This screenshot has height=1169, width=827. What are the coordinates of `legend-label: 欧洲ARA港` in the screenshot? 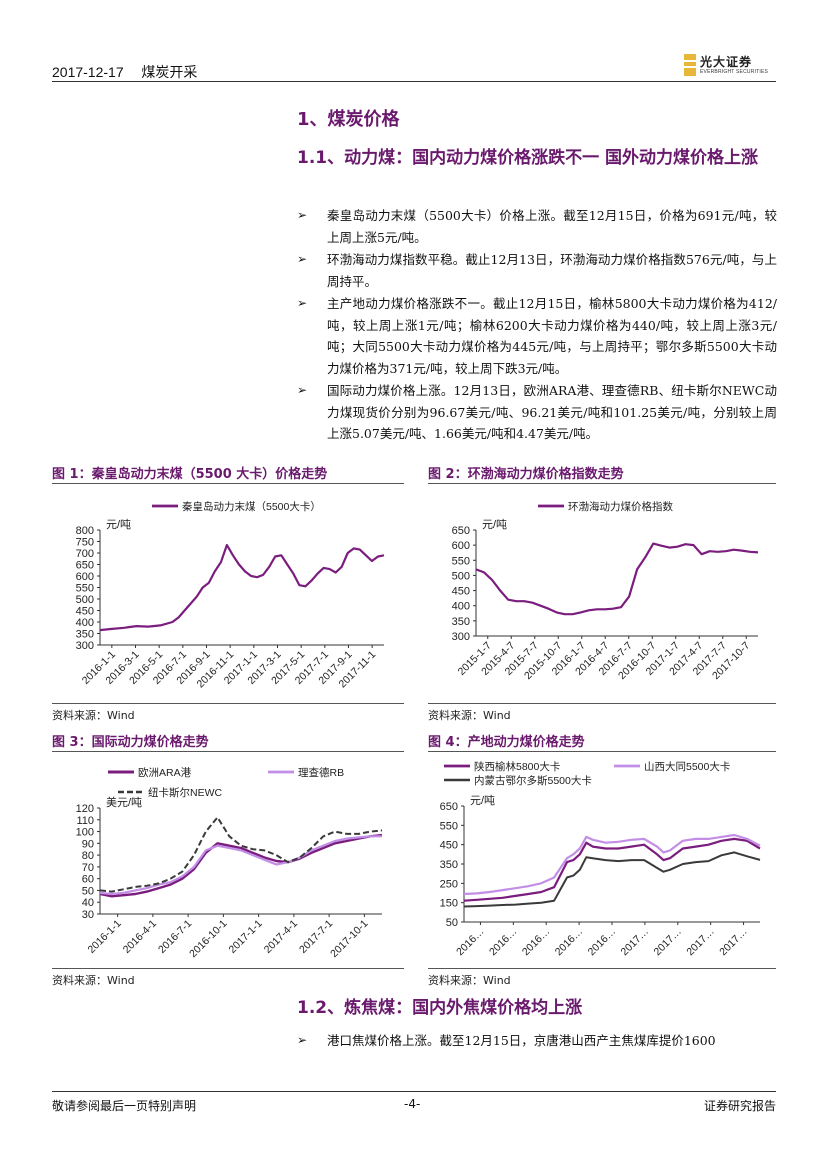 It's located at (165, 773).